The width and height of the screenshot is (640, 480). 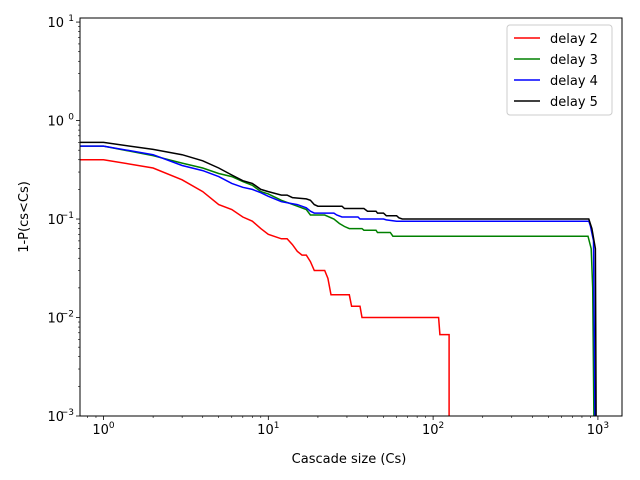 What do you see at coordinates (598, 429) in the screenshot?
I see `x-tick-label: 10³` at bounding box center [598, 429].